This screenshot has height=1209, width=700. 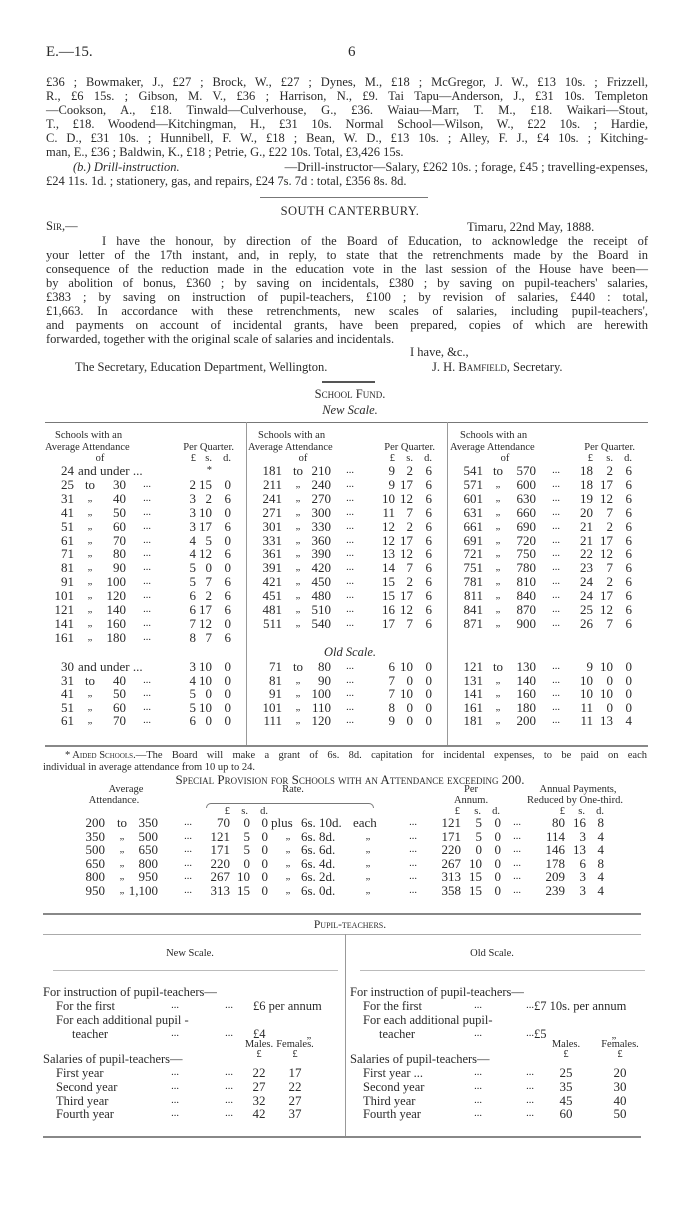 What do you see at coordinates (295, 1072) in the screenshot?
I see `salary-females: 17` at bounding box center [295, 1072].